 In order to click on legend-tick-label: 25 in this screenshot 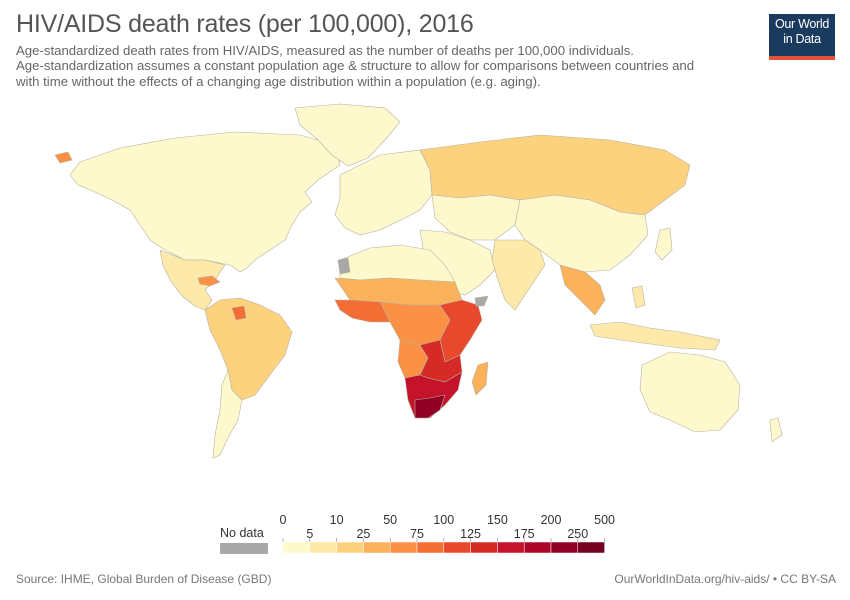, I will do `click(363, 534)`.